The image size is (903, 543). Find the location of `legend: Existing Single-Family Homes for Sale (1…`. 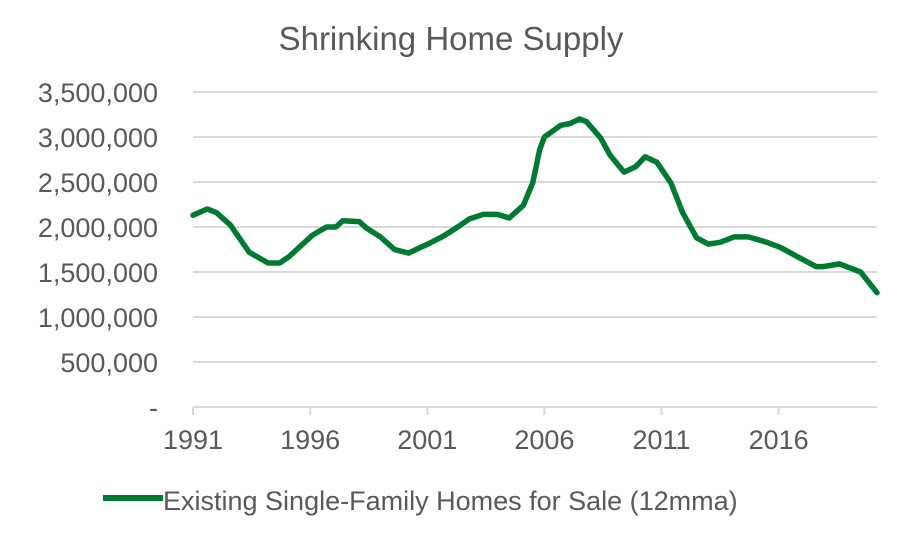

legend: Existing Single-Family Homes for Sale (1… is located at coordinates (420, 501).